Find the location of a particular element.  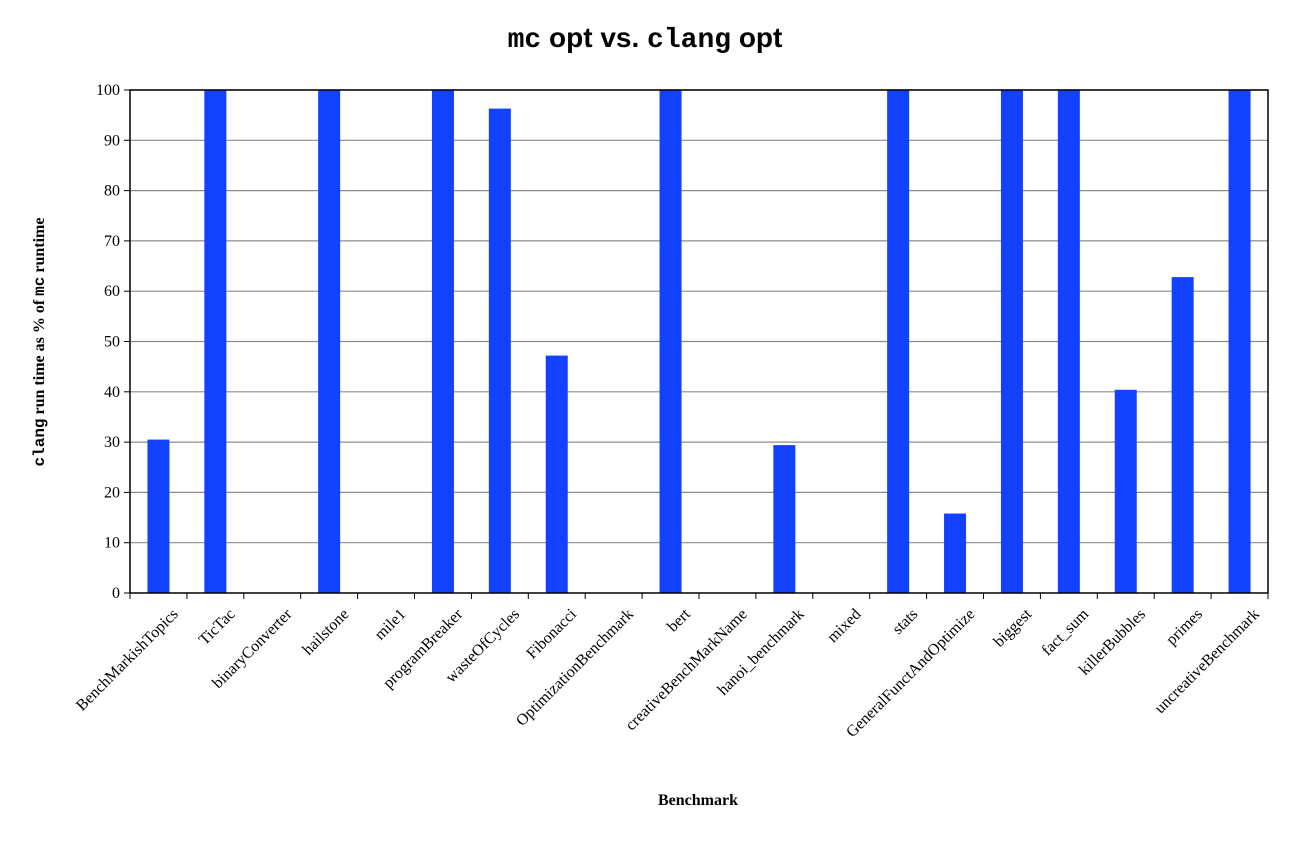

bar-GeneralFunctAndOptimize is located at coordinates (955, 553).